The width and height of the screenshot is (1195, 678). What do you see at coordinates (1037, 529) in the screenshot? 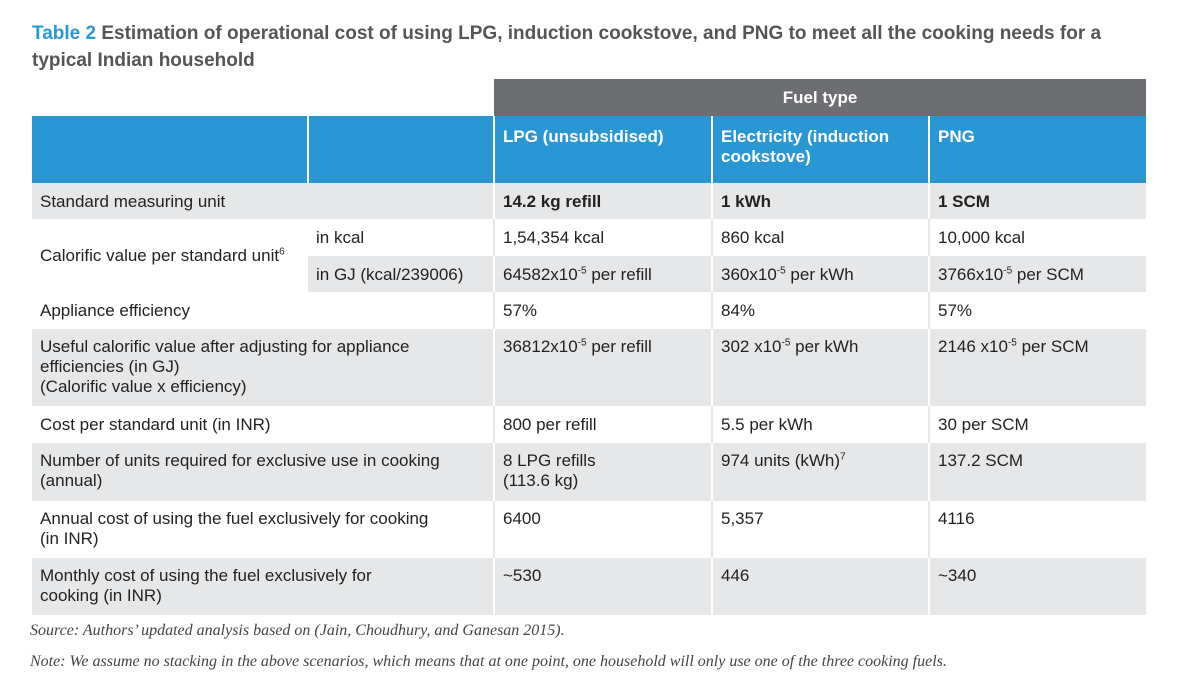
I see `cell-png: 4116` at bounding box center [1037, 529].